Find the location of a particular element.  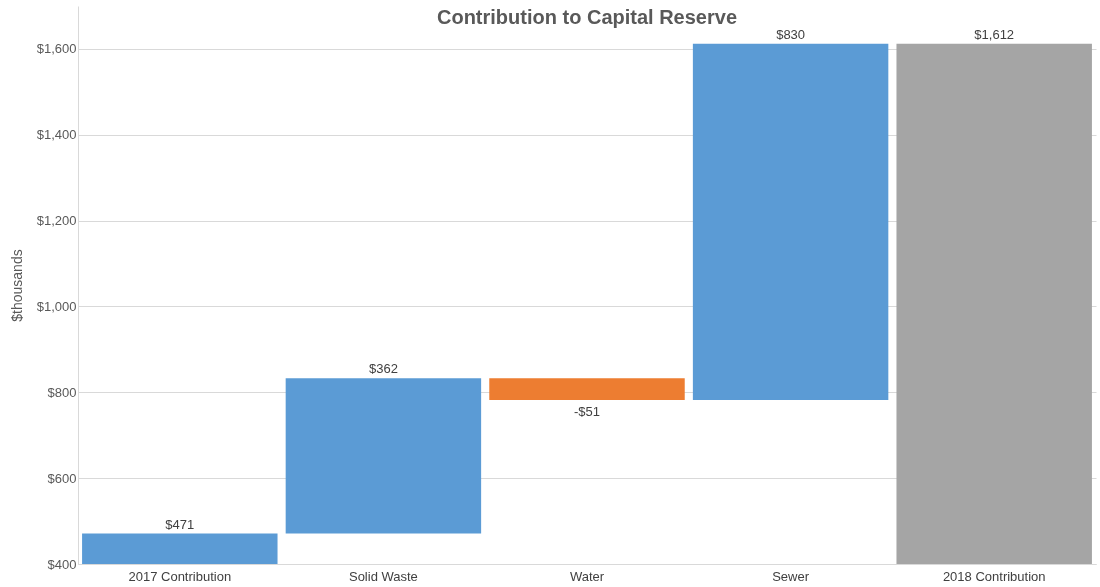

y-tick-label: $600 is located at coordinates (62, 478).